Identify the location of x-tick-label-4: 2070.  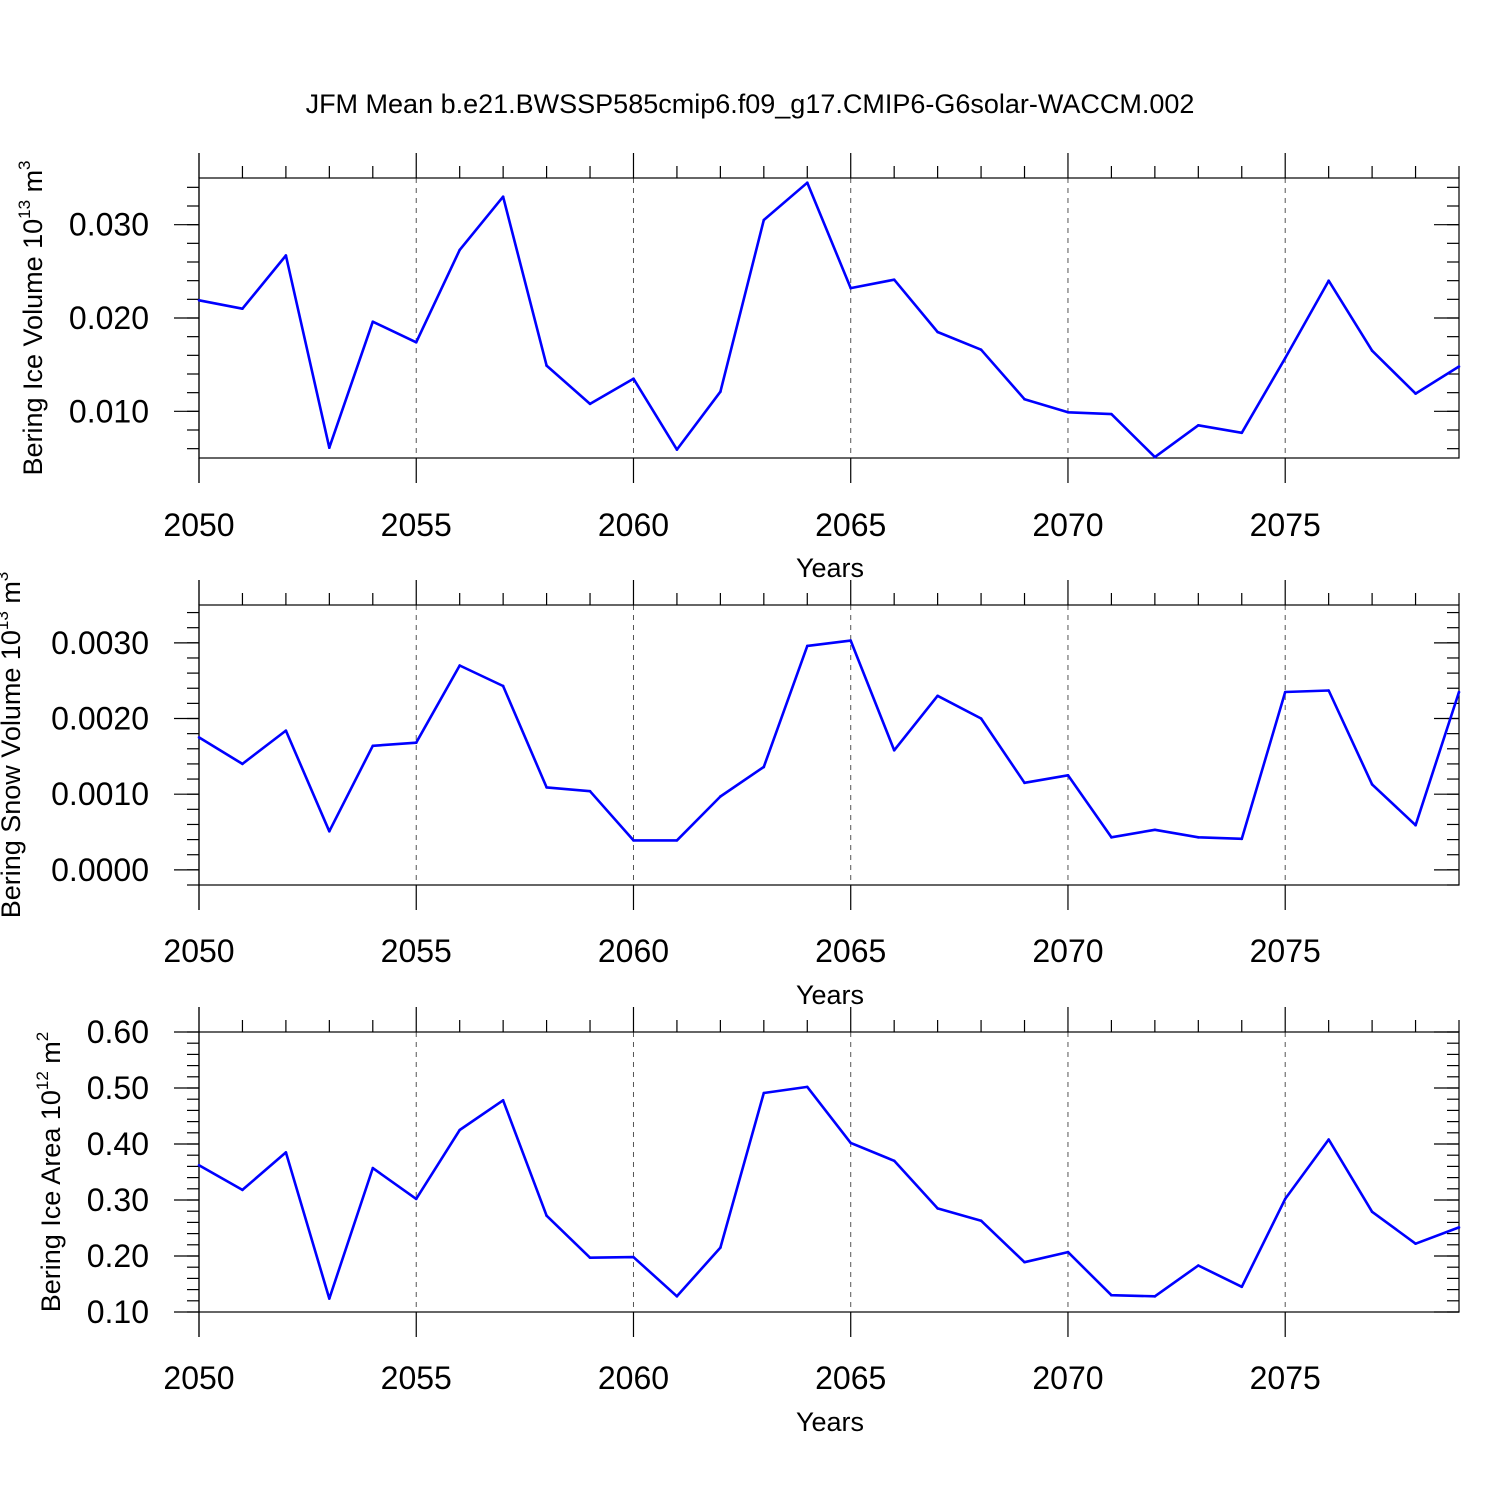
(1067, 1378).